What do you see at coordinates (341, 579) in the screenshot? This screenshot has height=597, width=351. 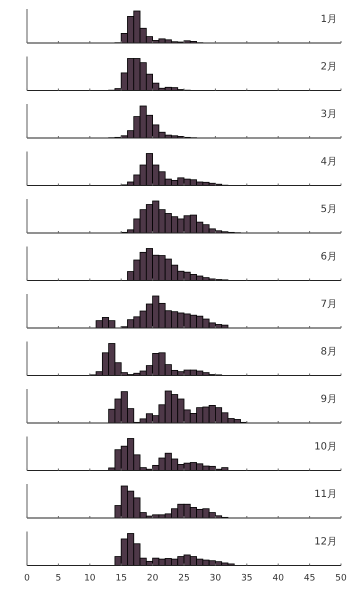 I see `x-tick-label: 50` at bounding box center [341, 579].